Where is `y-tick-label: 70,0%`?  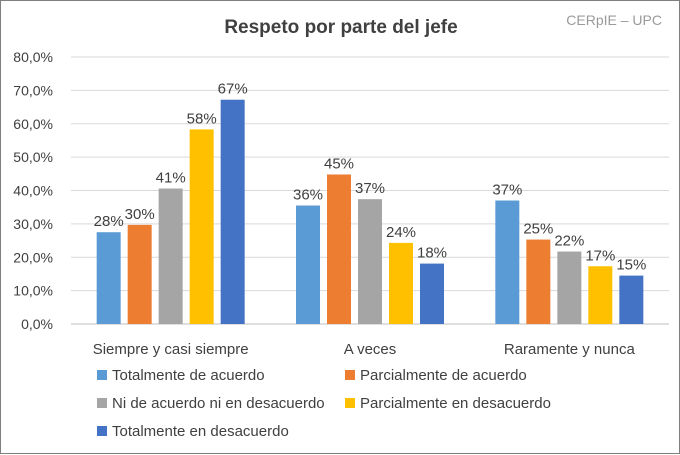 y-tick-label: 70,0% is located at coordinates (33, 90).